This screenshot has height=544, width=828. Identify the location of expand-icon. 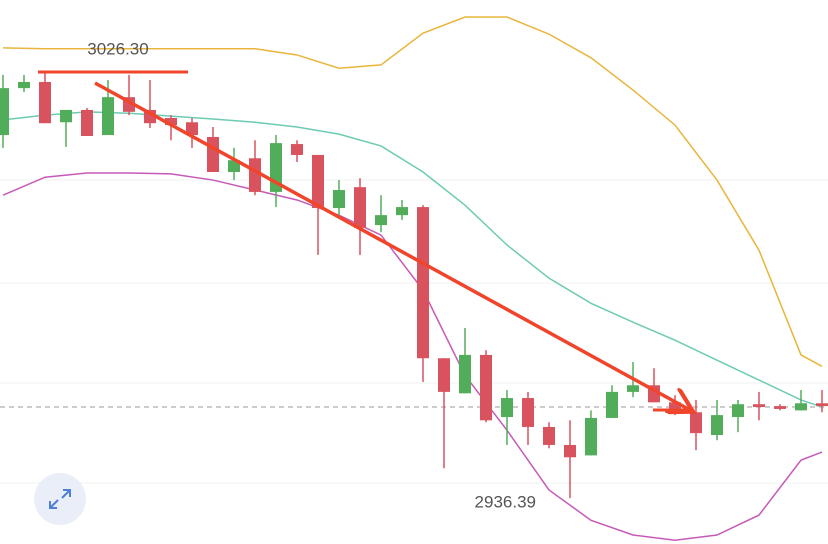
(60, 499).